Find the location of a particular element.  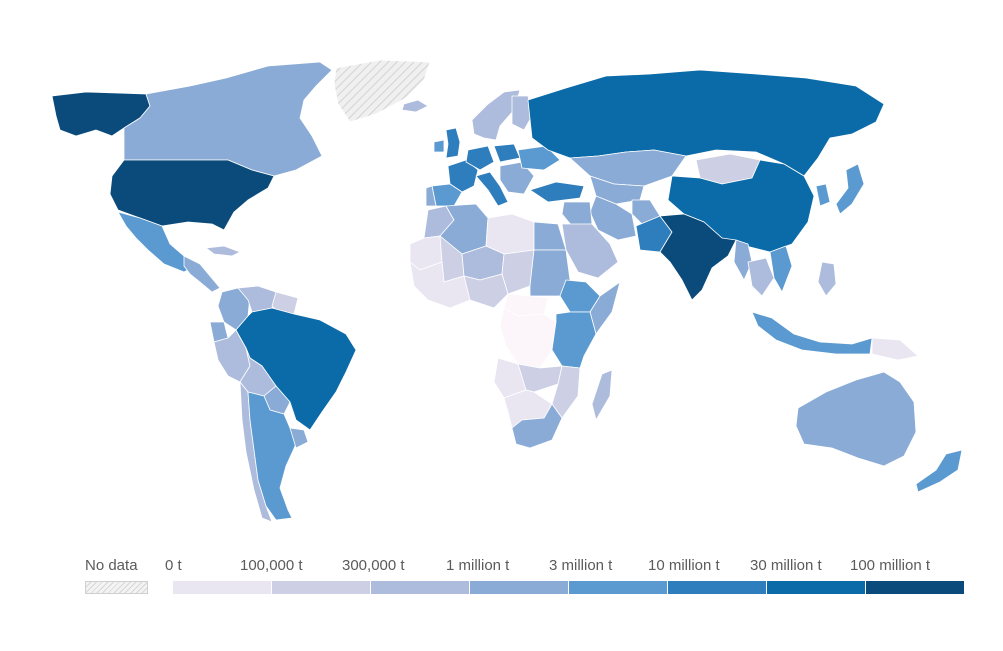

country-germany: Germany is located at coordinates (480, 158).